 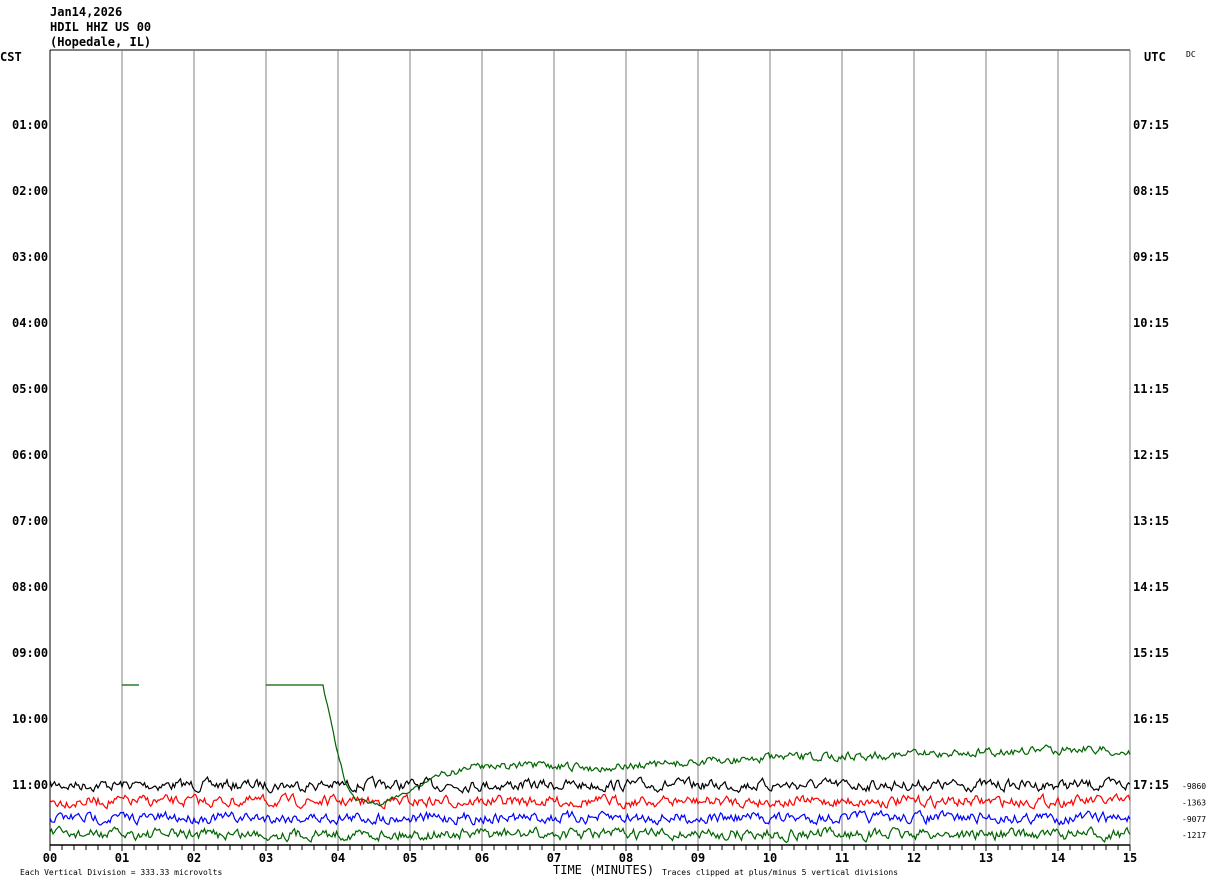 What do you see at coordinates (30, 389) in the screenshot?
I see `left-time-label: 05:00` at bounding box center [30, 389].